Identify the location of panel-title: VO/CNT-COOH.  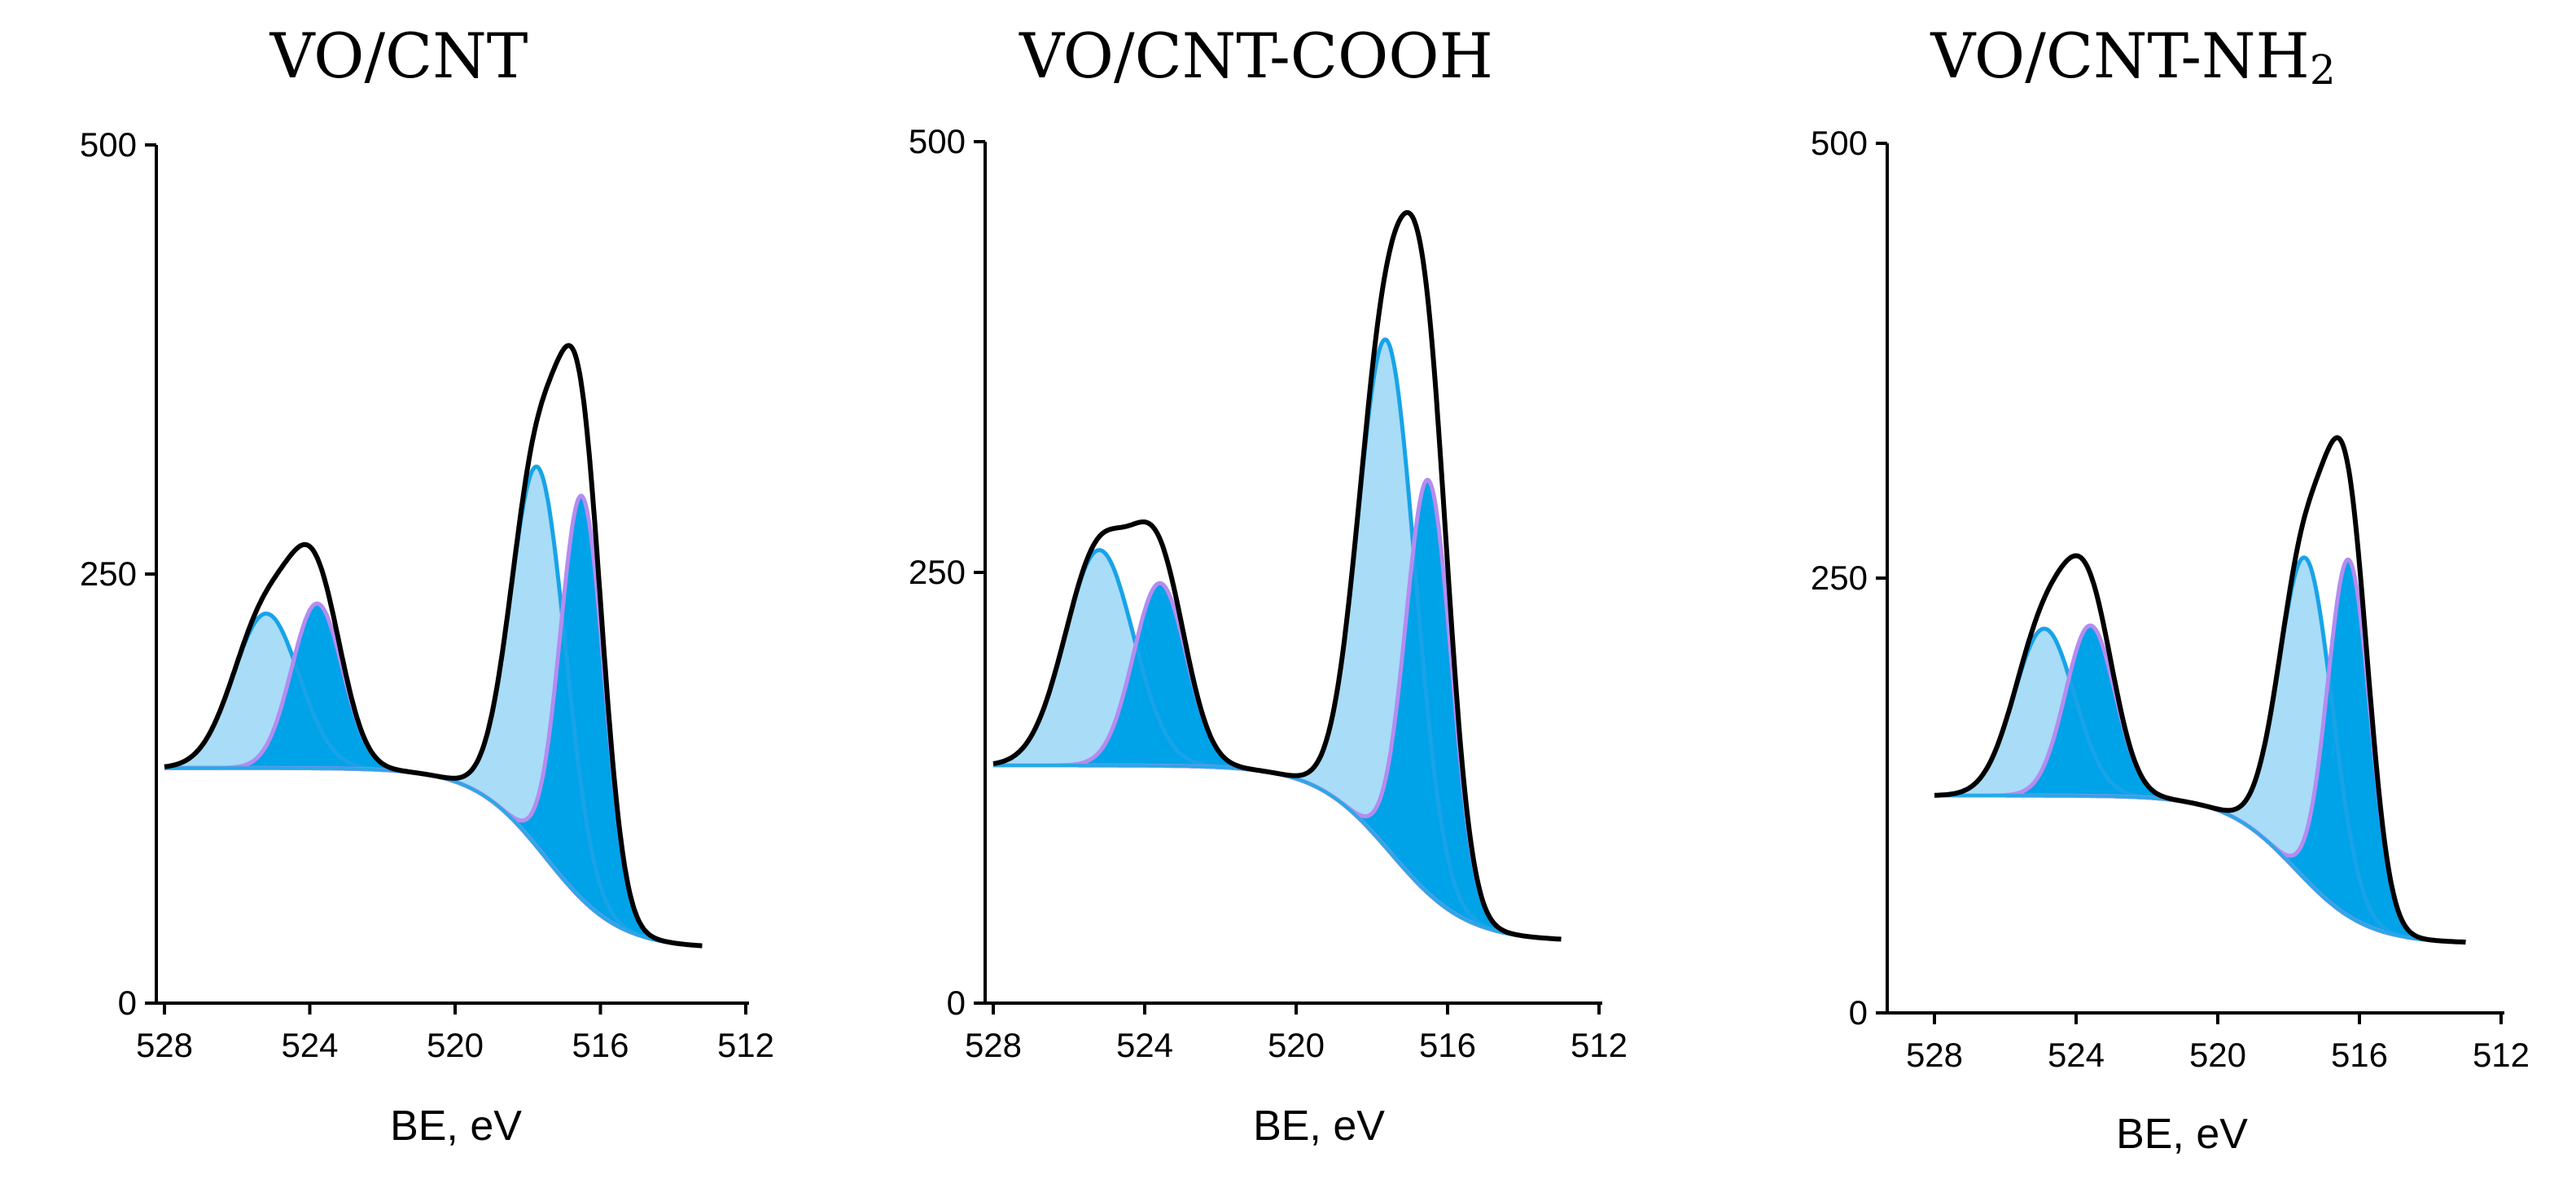
(1256, 56).